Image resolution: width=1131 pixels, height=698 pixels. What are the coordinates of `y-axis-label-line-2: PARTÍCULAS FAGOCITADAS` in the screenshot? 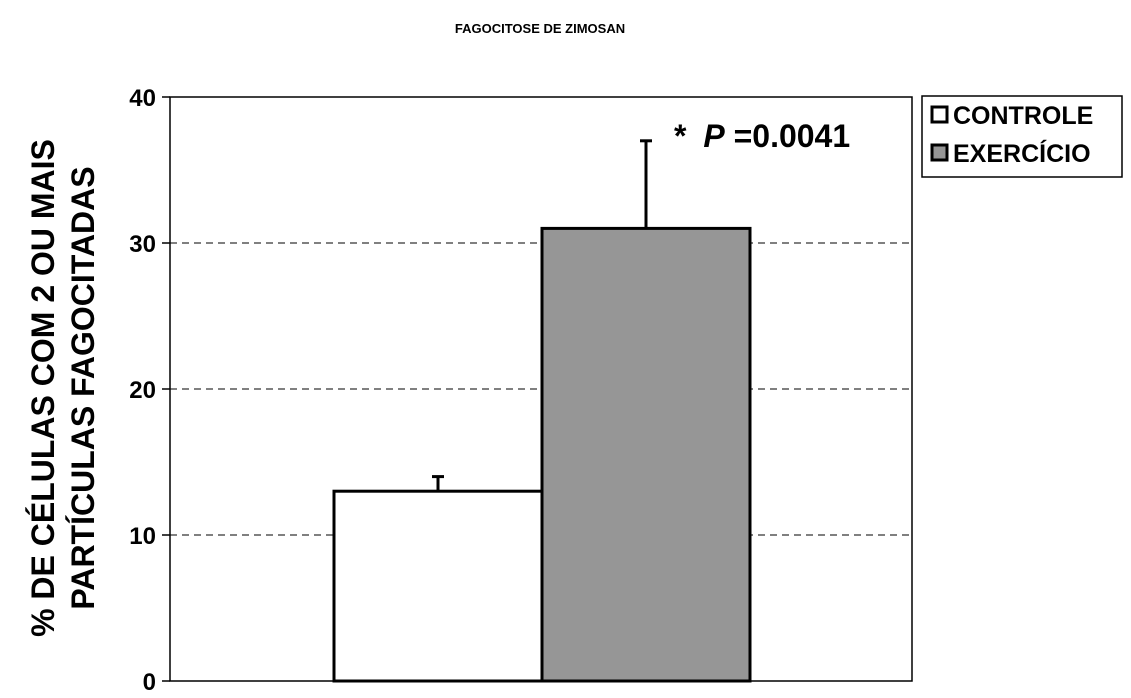 It's located at (83, 387).